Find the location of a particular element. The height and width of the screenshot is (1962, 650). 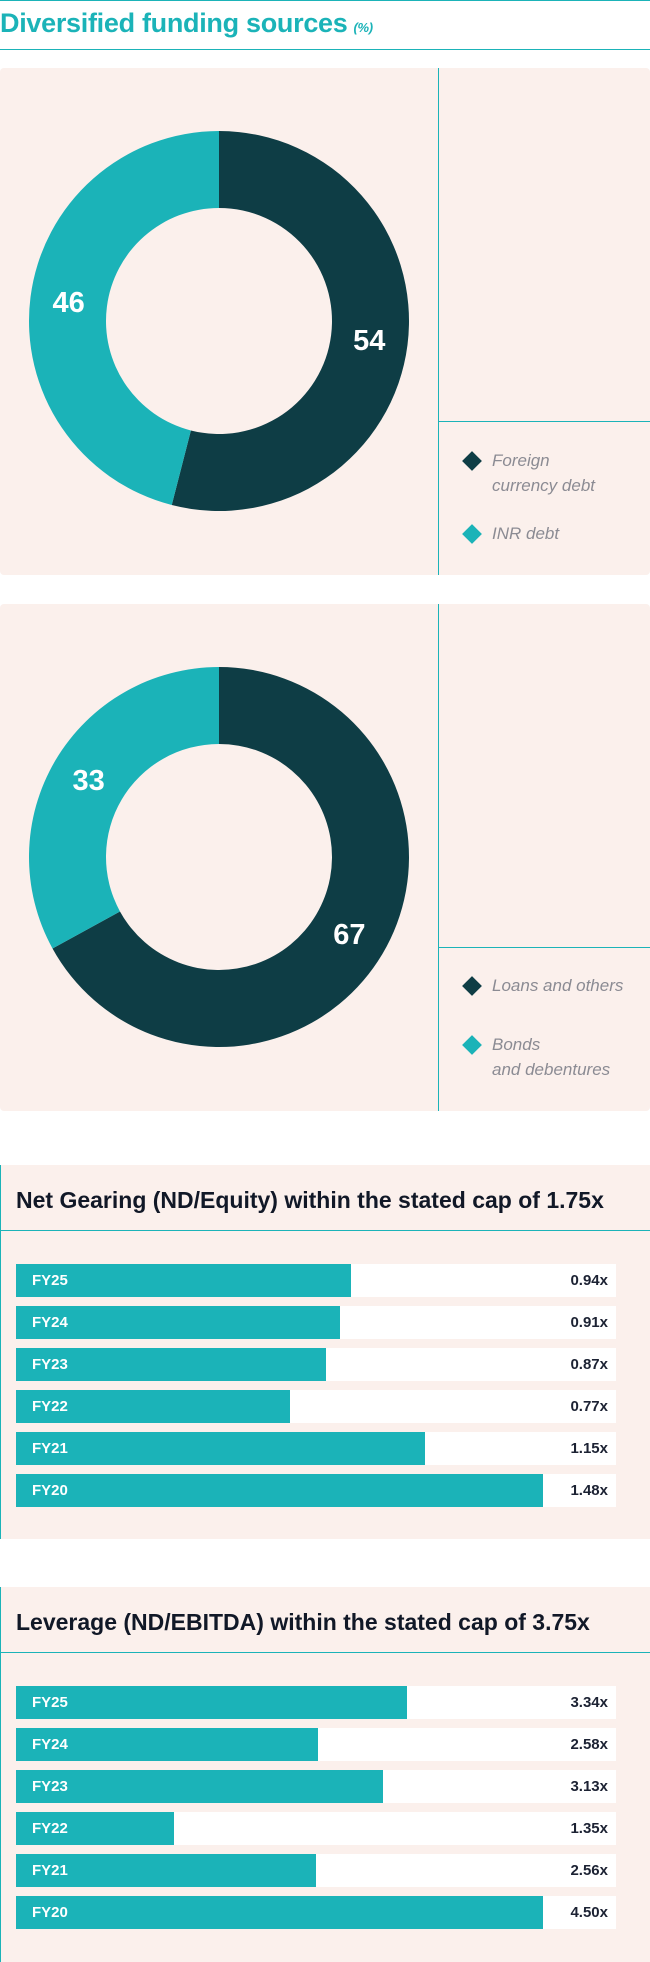

bar-row-fy21: FY21 2.56x is located at coordinates (316, 1870).